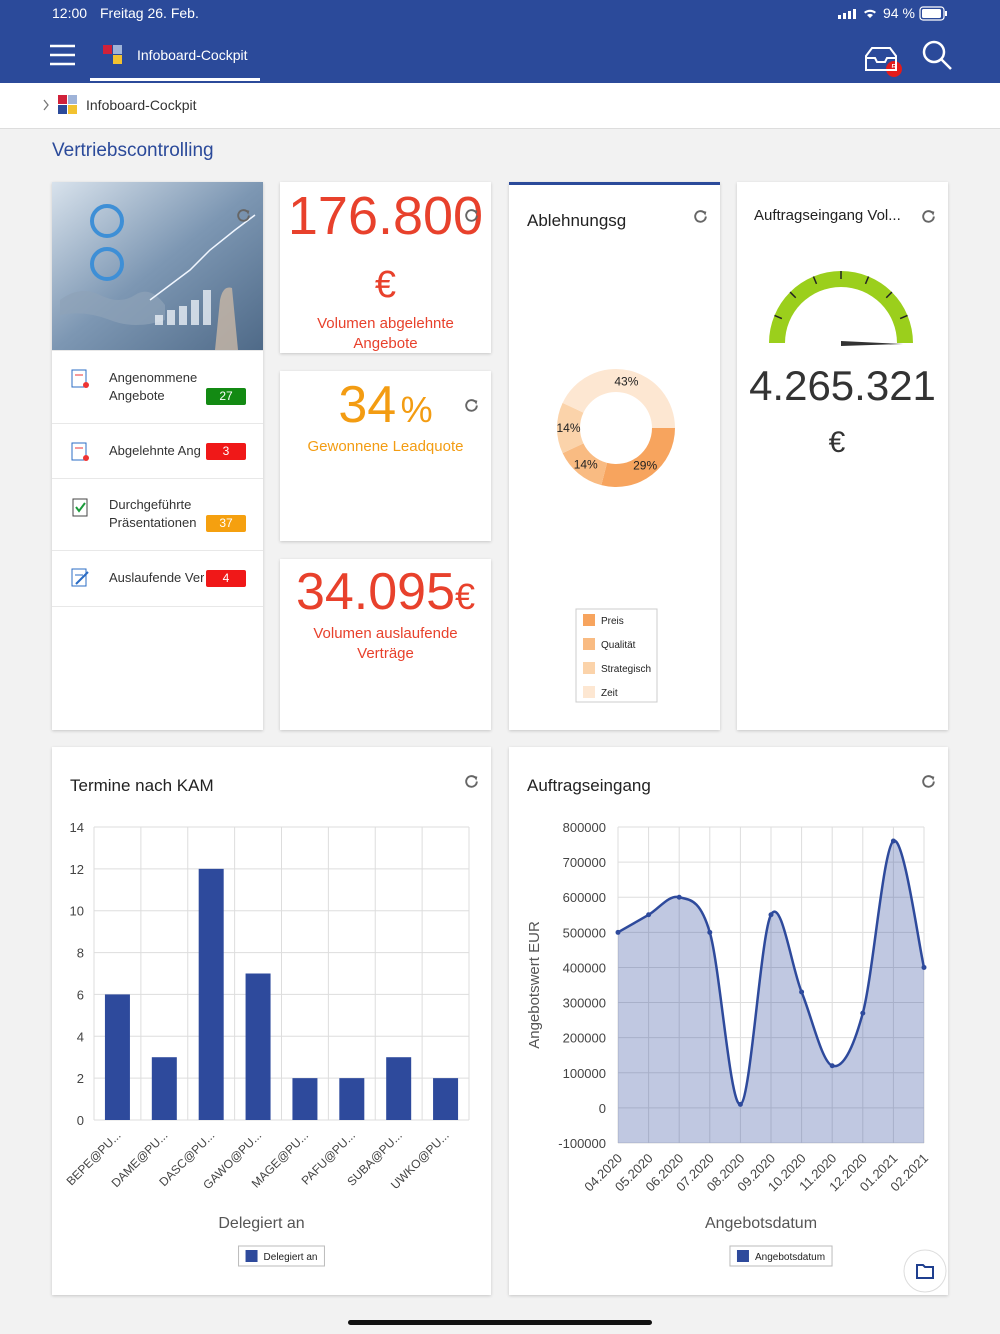 This screenshot has width=1000, height=1334. Describe the element at coordinates (80, 1078) in the screenshot. I see `y-tick-label: 2` at that location.